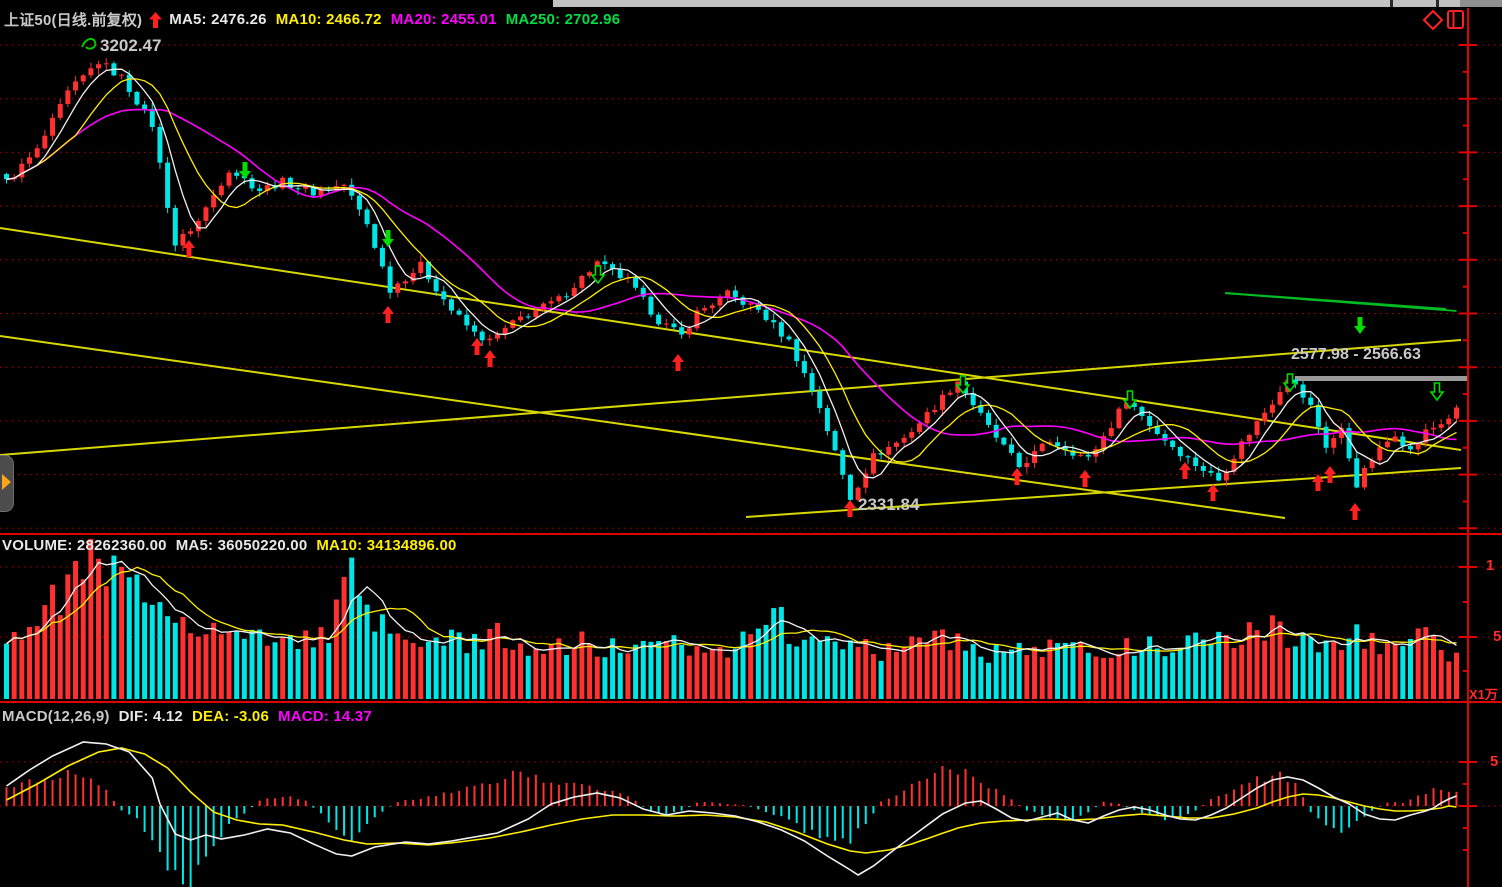  What do you see at coordinates (443, 19) in the screenshot?
I see `ma20-value: MA20: 2455.01` at bounding box center [443, 19].